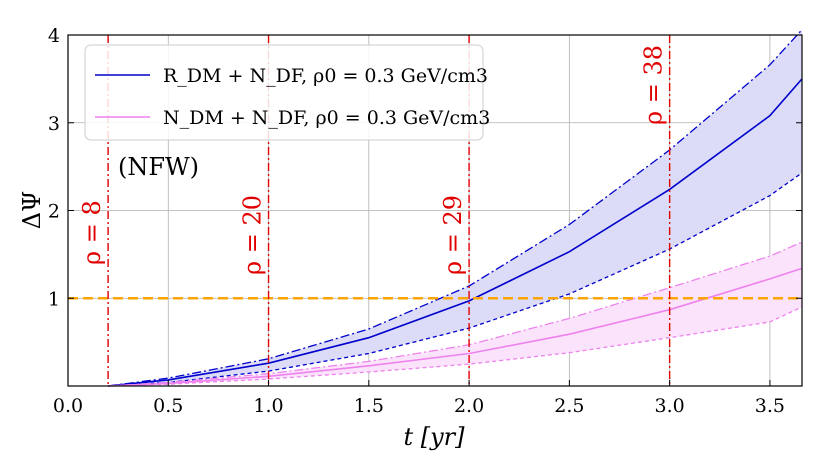 The width and height of the screenshot is (830, 475). What do you see at coordinates (469, 406) in the screenshot?
I see `x-tick-label: 2.0` at bounding box center [469, 406].